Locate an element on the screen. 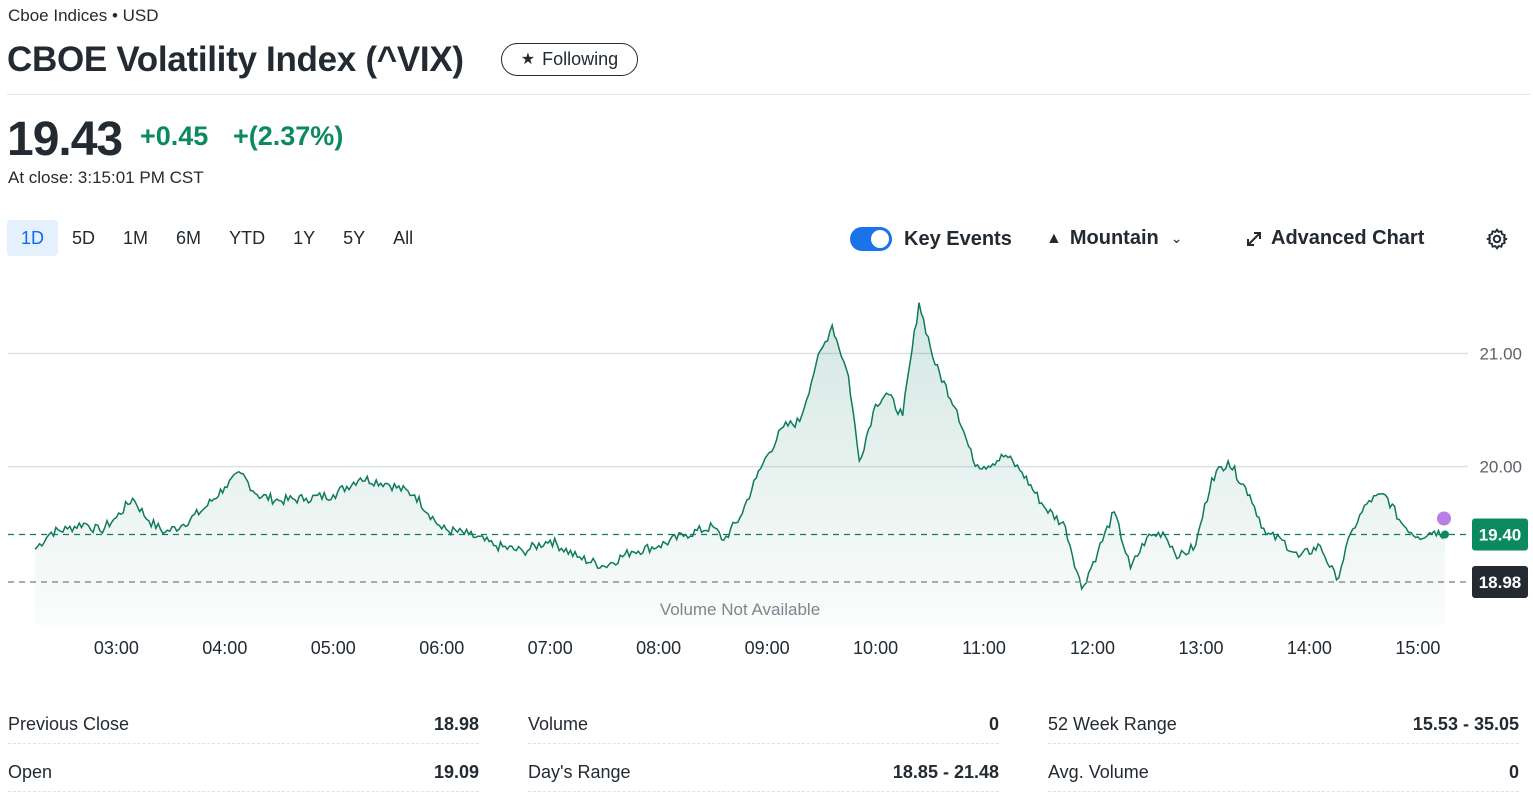 The image size is (1533, 792). x-tick-label: 13:00 is located at coordinates (1200, 648).